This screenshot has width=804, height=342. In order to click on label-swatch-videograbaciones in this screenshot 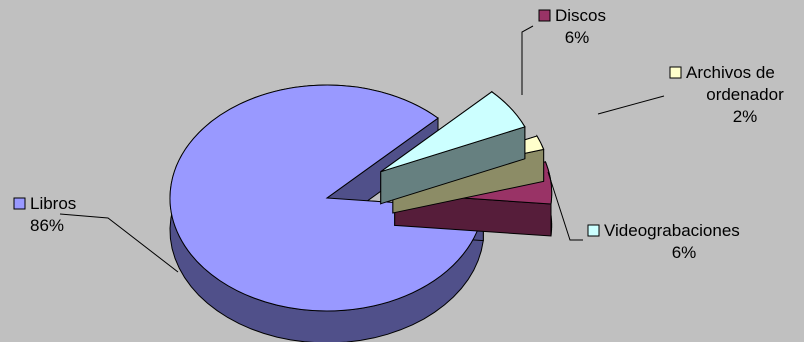, I will do `click(593, 230)`.